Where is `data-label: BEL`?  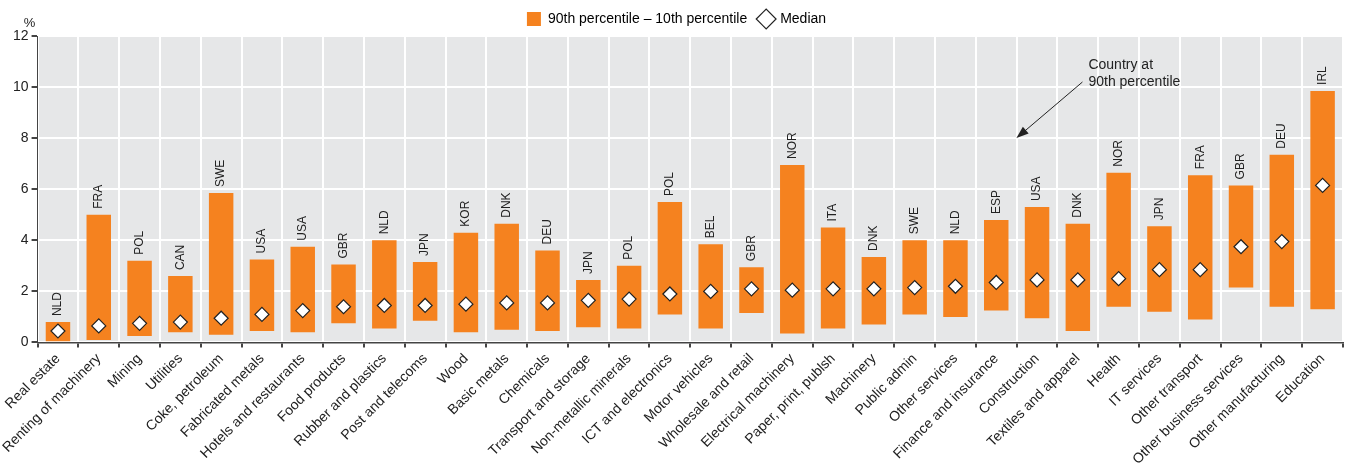
data-label: BEL is located at coordinates (710, 227).